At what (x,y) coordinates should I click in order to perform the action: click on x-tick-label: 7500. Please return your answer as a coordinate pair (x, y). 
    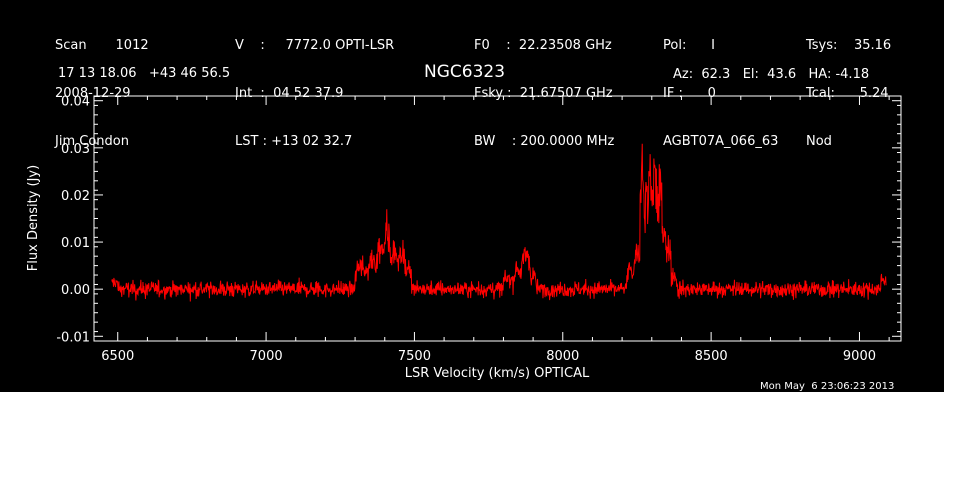
    Looking at the image, I should click on (414, 356).